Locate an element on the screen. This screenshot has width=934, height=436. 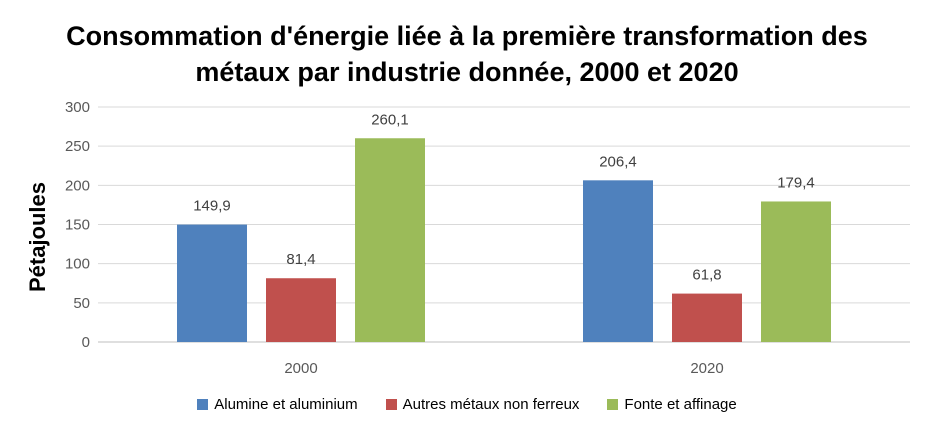
x-tick-label-2000: 2000 is located at coordinates (300, 368).